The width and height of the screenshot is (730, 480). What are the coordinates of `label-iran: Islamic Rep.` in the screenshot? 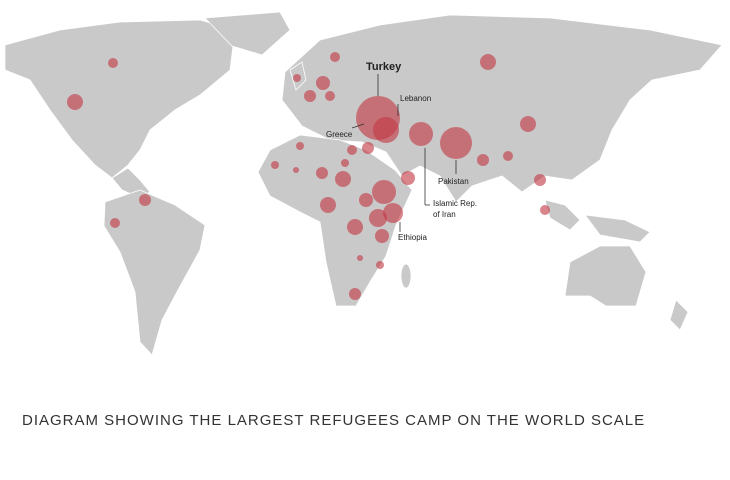 It's located at (455, 203).